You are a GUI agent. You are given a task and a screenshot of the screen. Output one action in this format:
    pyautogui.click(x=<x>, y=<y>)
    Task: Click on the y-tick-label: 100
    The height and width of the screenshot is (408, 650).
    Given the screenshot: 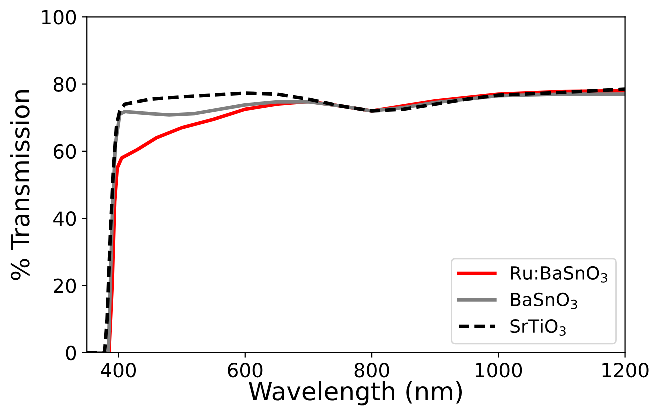 What is the action you would take?
    pyautogui.click(x=59, y=17)
    